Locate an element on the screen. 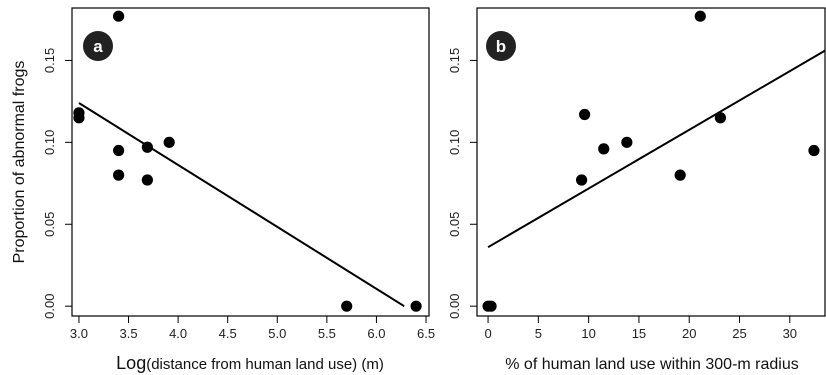 This screenshot has height=375, width=826. panel-a-x-tick-label: 4.5 is located at coordinates (228, 333).